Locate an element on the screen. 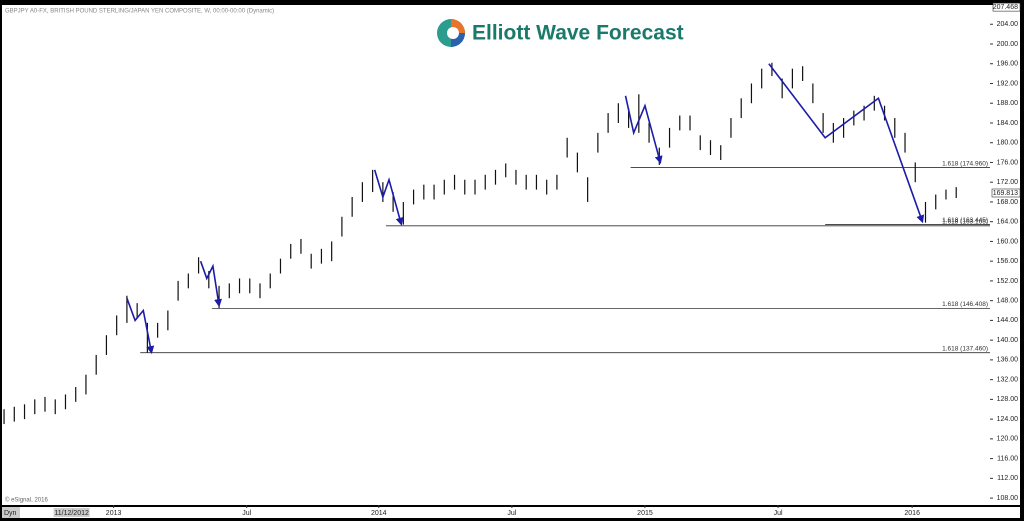 This screenshot has width=1024, height=521. x-tick-label: 2016 is located at coordinates (912, 513).